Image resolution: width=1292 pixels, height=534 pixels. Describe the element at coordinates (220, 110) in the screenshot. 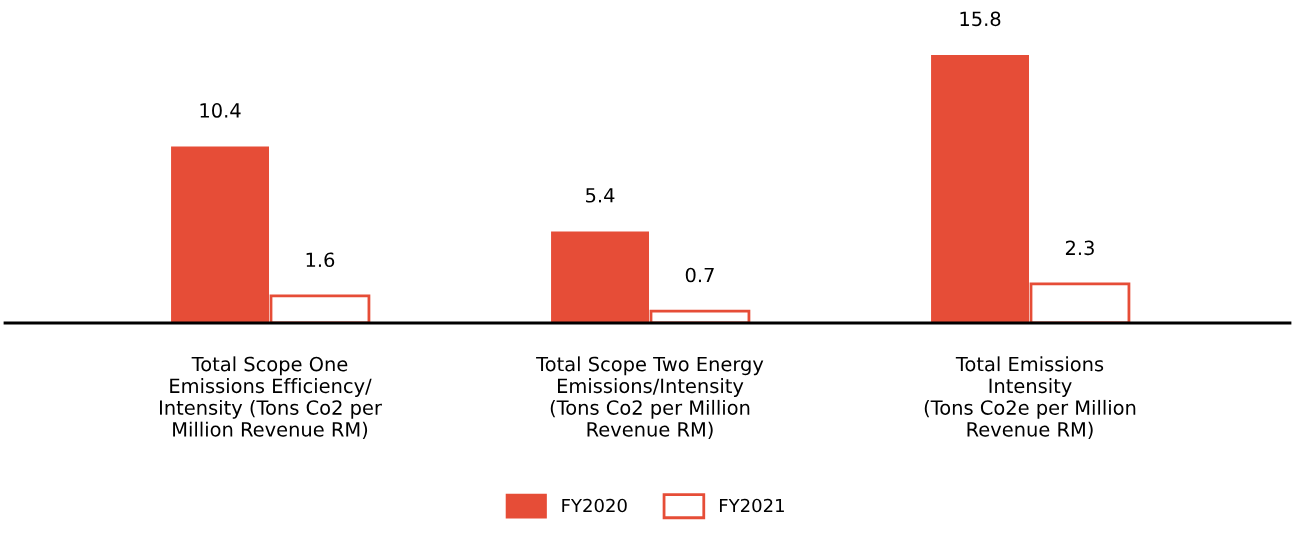

I see `data-label: 10.4` at that location.